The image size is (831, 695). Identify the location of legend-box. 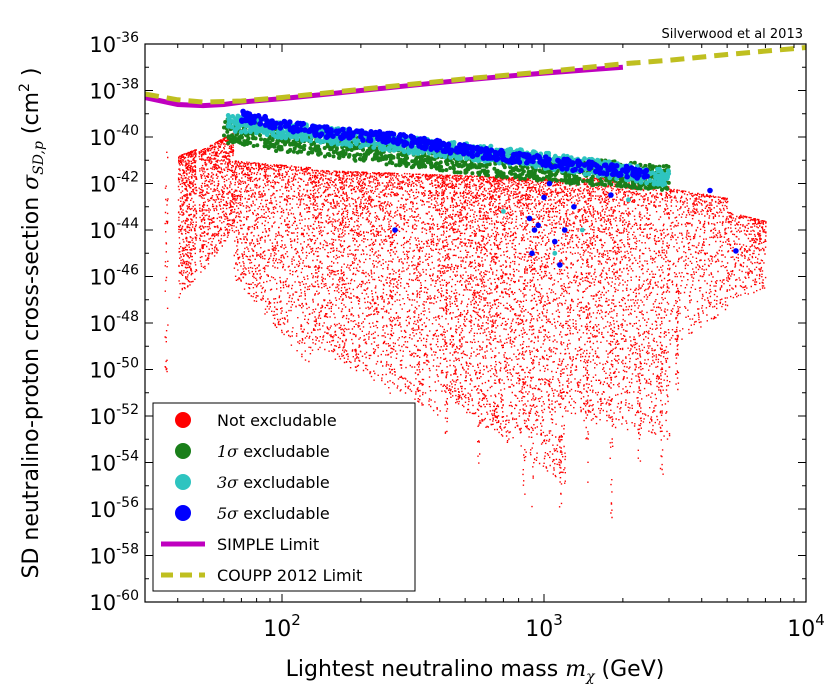
(284, 497).